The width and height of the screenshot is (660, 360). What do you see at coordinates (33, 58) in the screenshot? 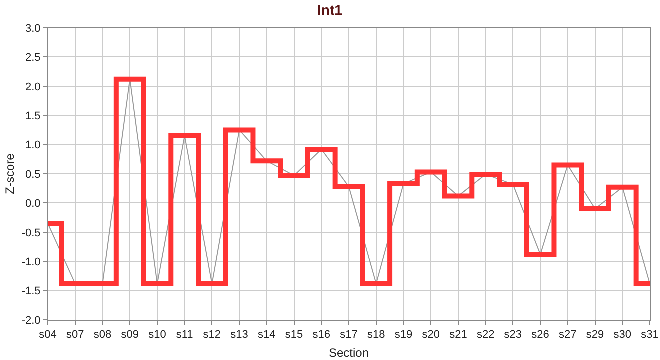
I see `y-tick-label: 2.5` at bounding box center [33, 58].